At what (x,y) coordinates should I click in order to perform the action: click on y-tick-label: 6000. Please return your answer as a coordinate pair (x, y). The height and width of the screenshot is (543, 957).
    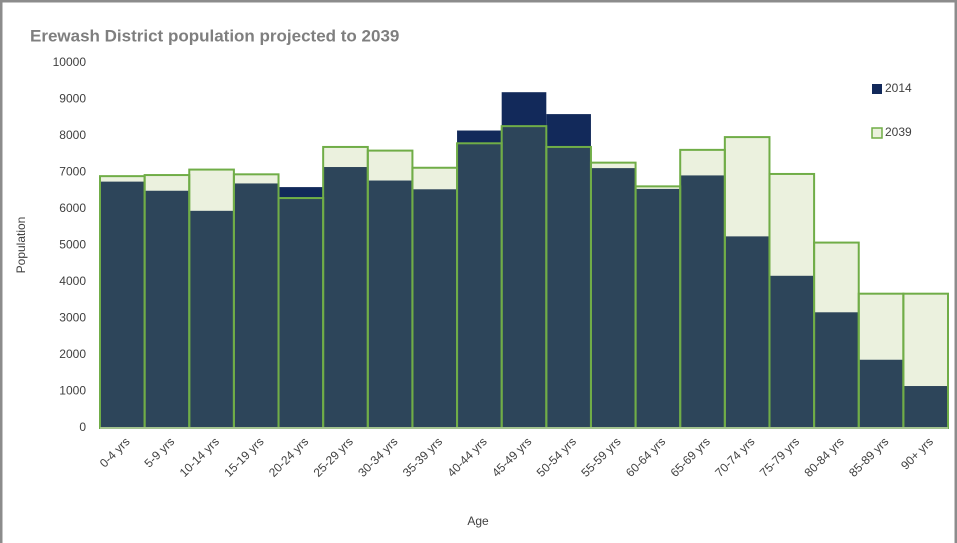
    Looking at the image, I should click on (72, 208).